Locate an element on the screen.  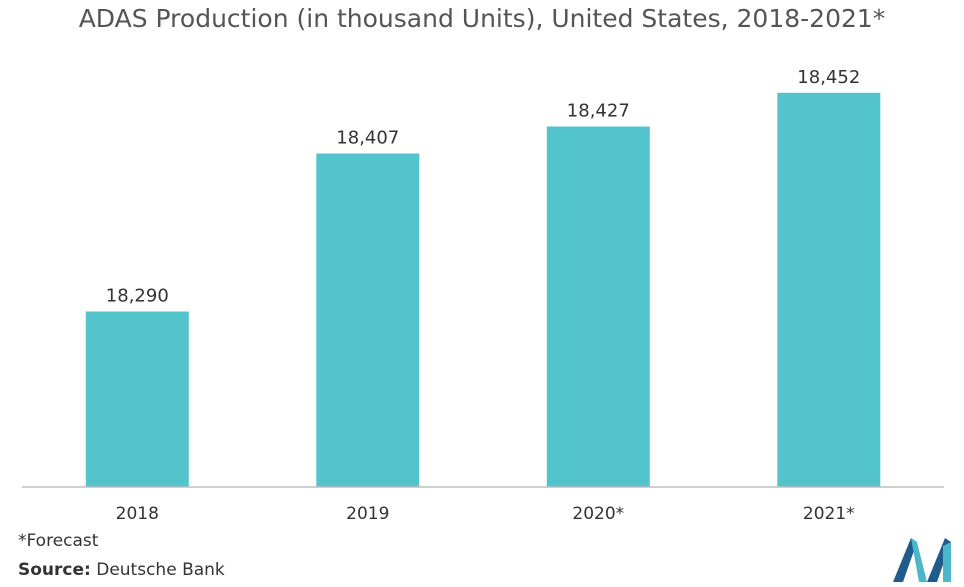
logo-middle-stroke is located at coordinates (919, 560).